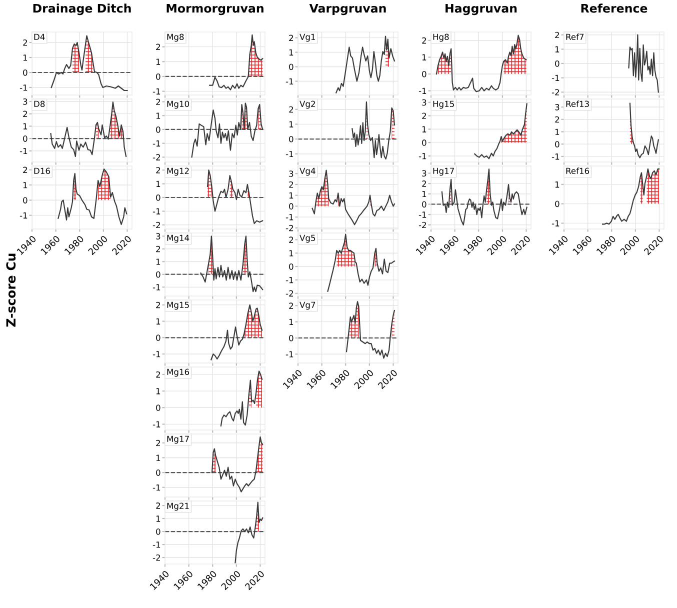  What do you see at coordinates (443, 104) in the screenshot?
I see `annotation: Hg15` at bounding box center [443, 104].